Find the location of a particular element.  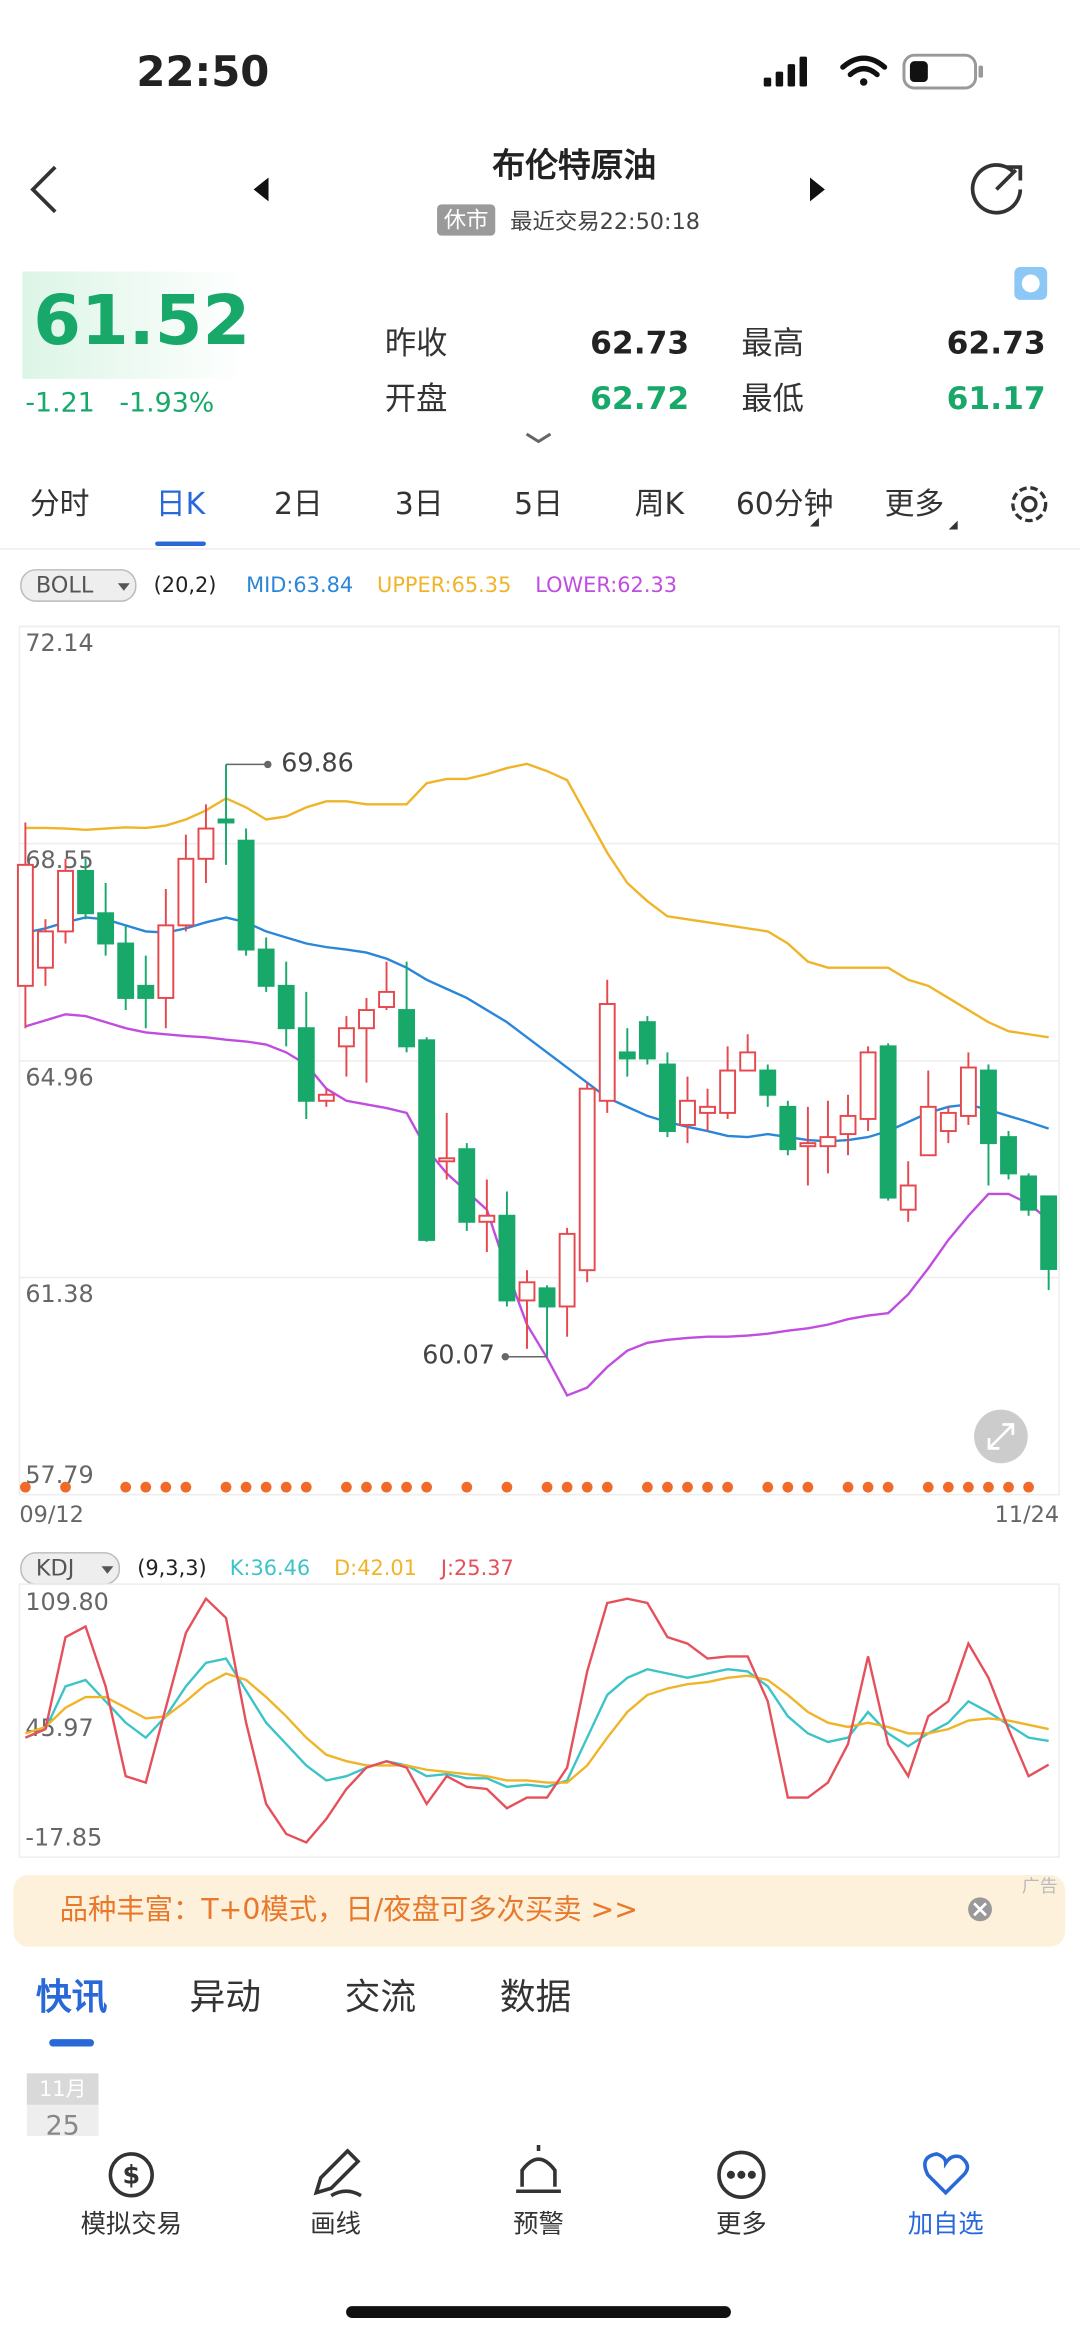

field-value: 62.73 is located at coordinates (996, 344).